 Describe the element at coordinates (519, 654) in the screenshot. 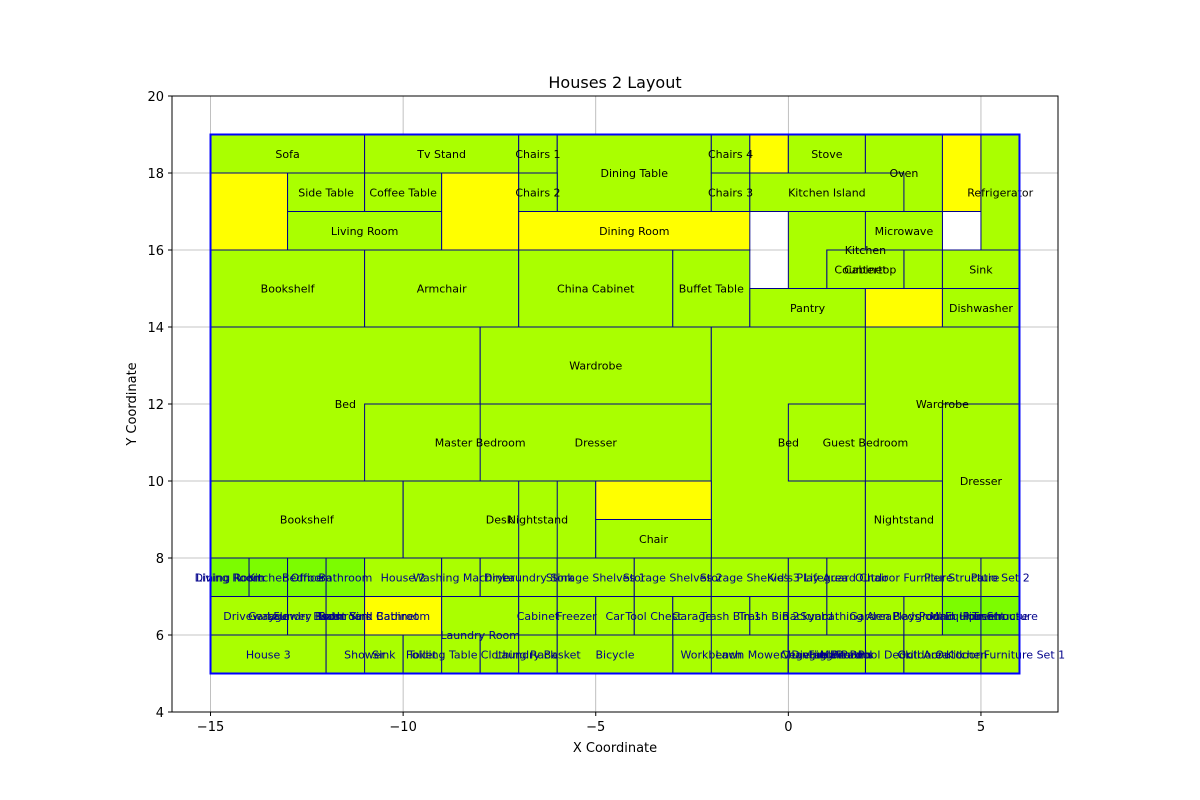

I see `room-label: Clothing Rack` at that location.